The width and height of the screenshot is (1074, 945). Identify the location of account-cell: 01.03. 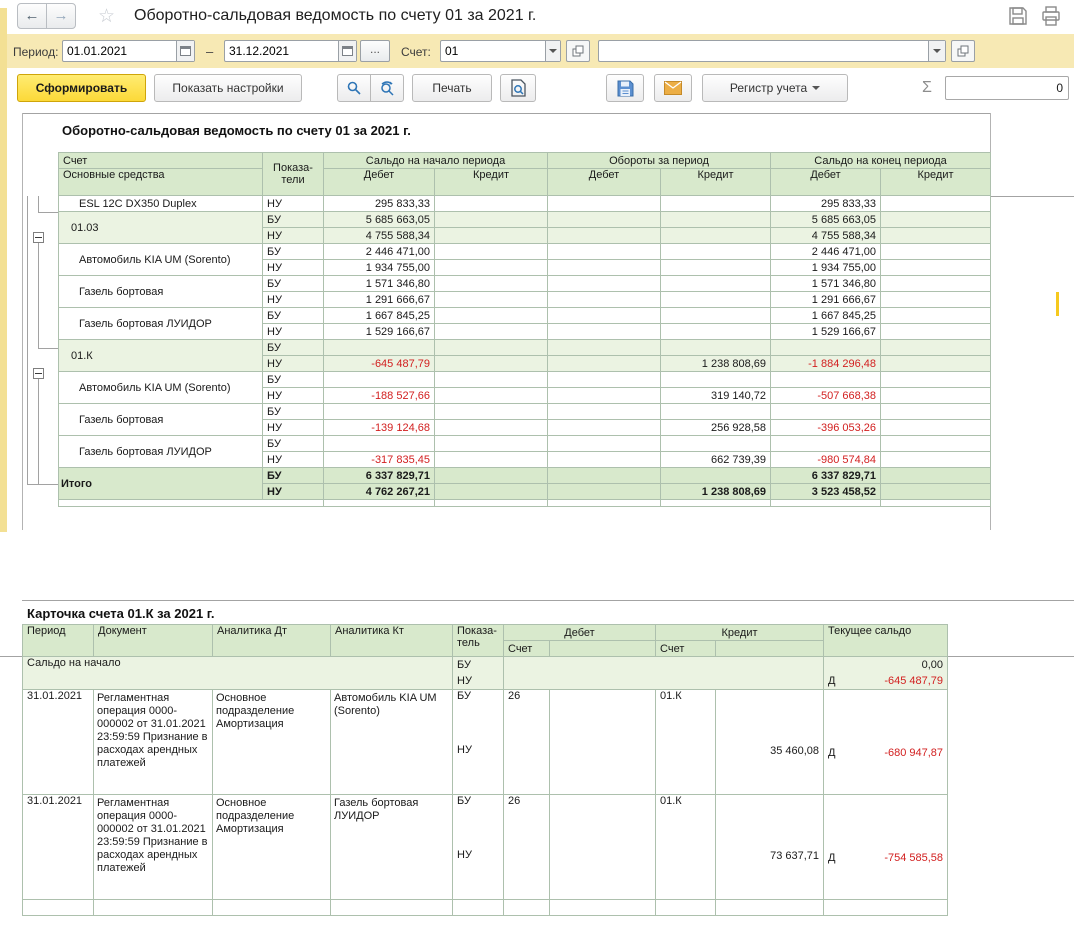
(160, 227).